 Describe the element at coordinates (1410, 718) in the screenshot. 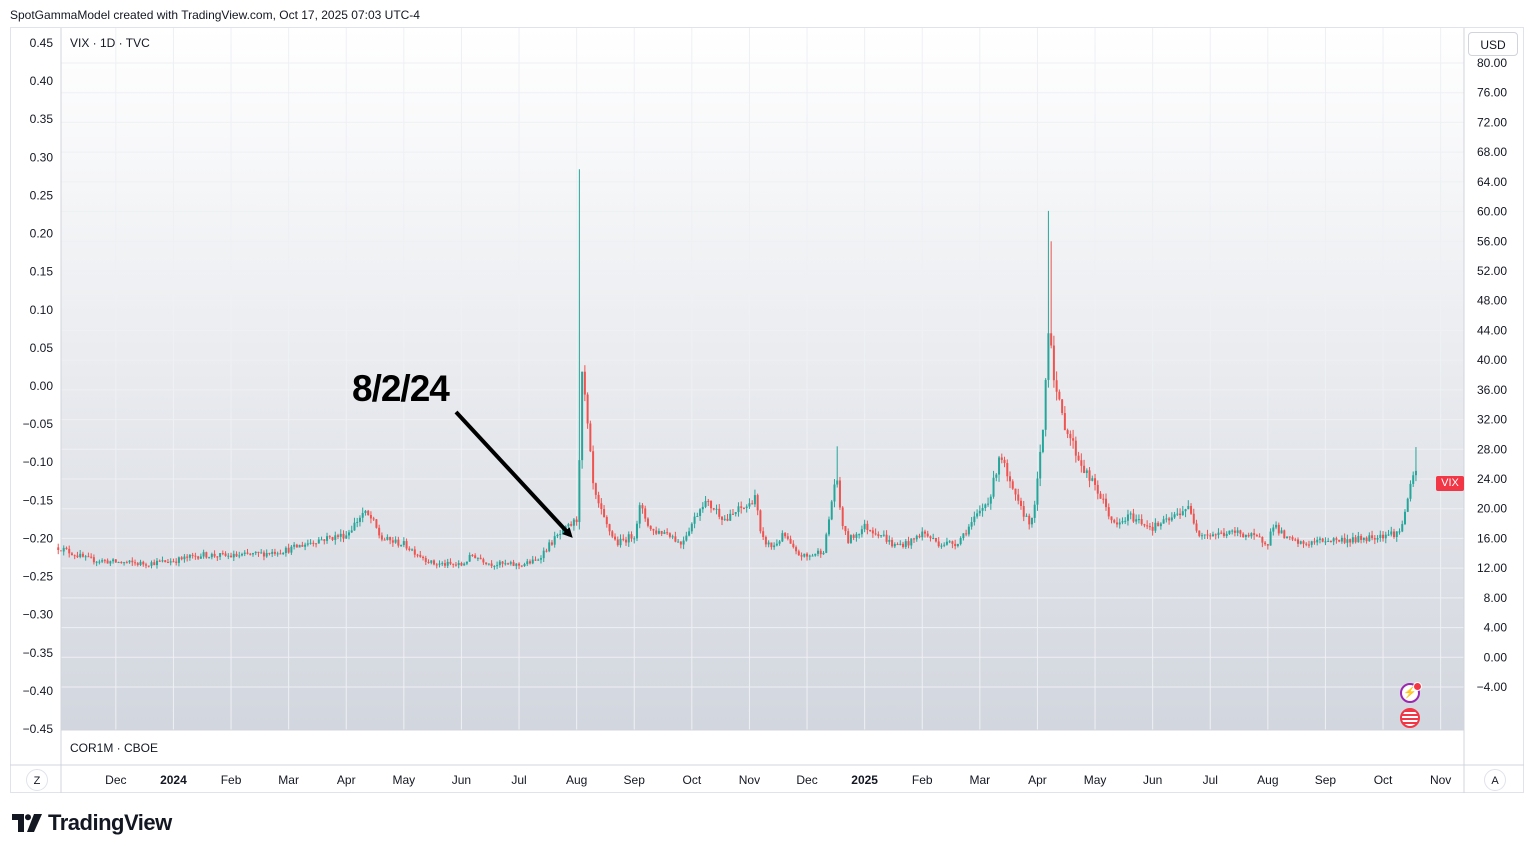

I see `us-flag-icon` at that location.